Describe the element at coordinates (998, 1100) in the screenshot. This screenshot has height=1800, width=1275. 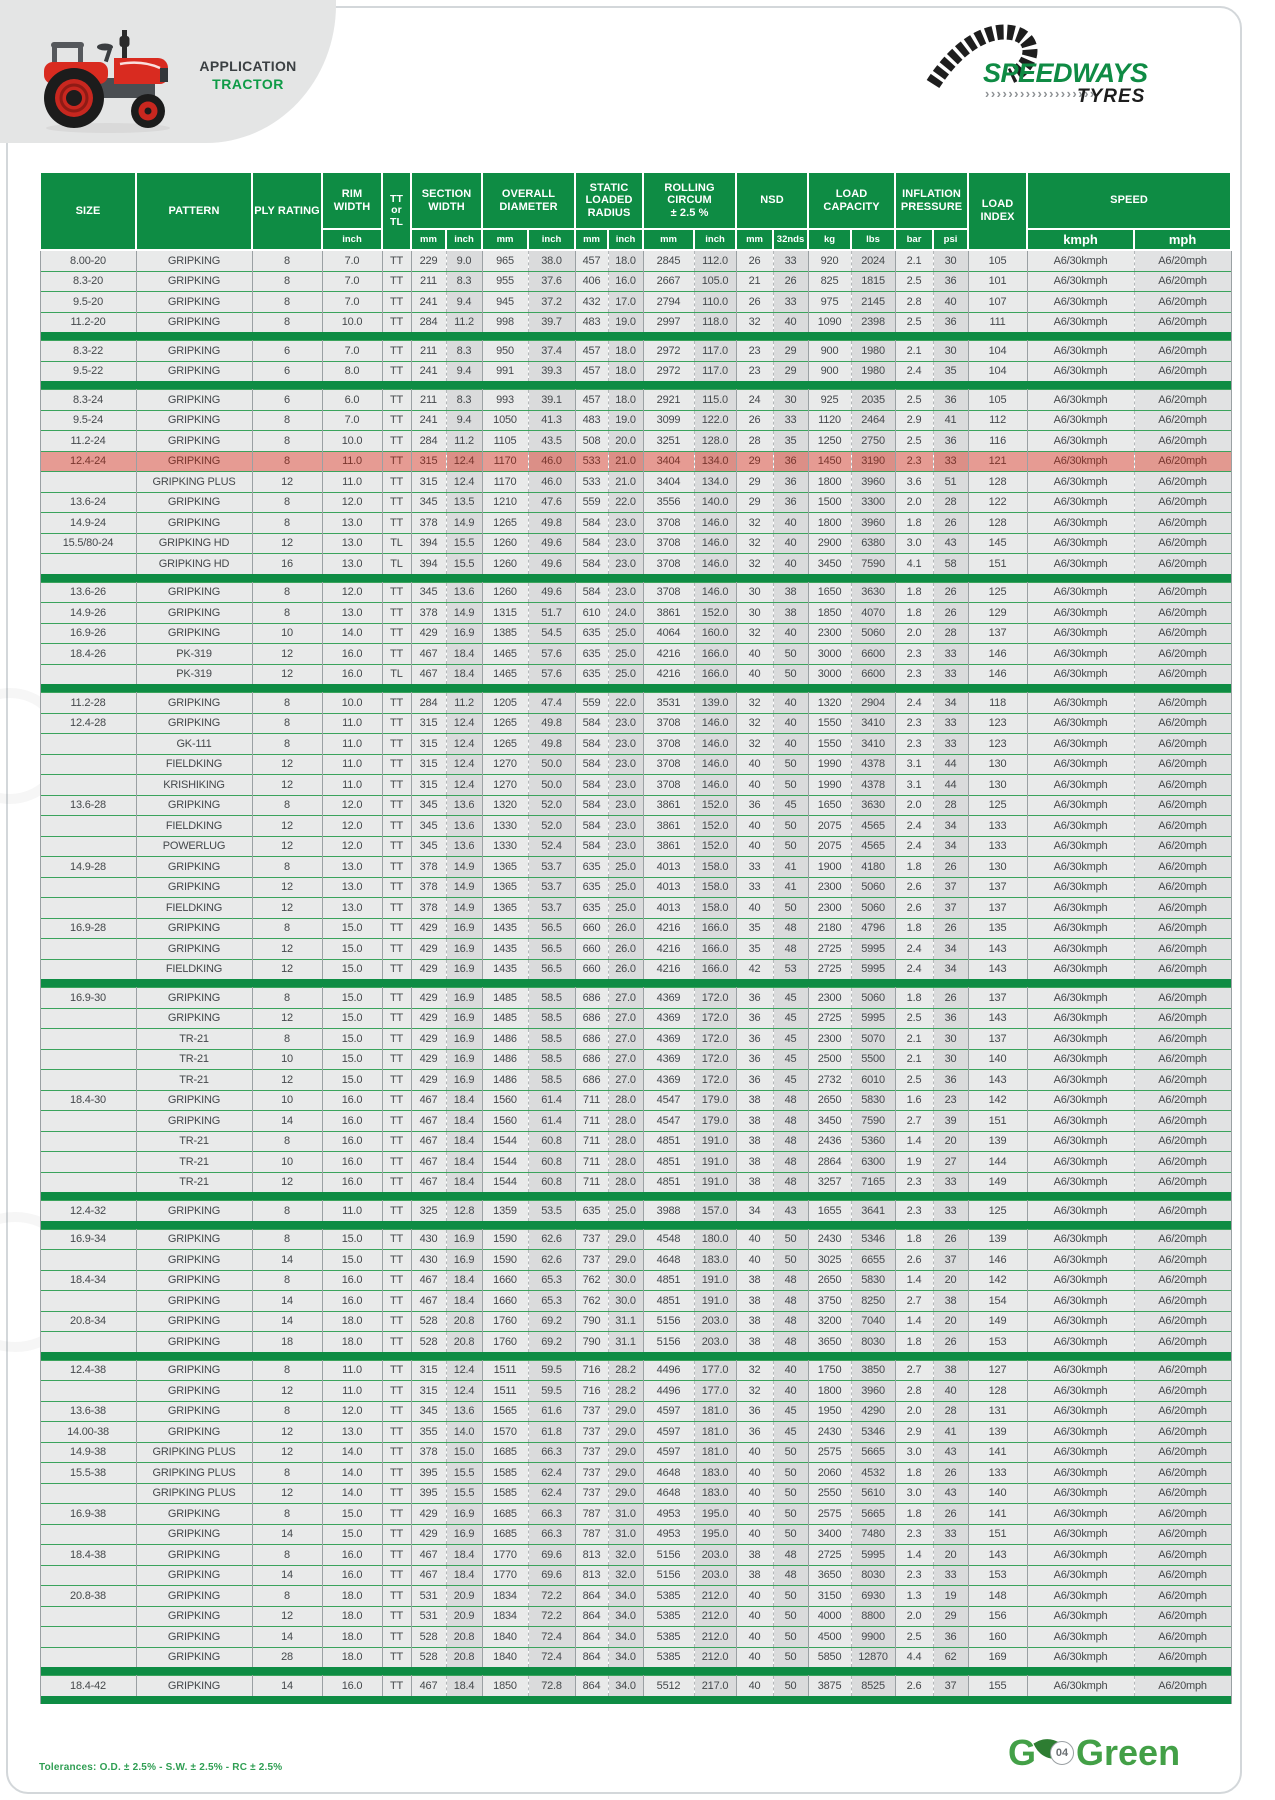
I see `cell-load-index: 142` at that location.